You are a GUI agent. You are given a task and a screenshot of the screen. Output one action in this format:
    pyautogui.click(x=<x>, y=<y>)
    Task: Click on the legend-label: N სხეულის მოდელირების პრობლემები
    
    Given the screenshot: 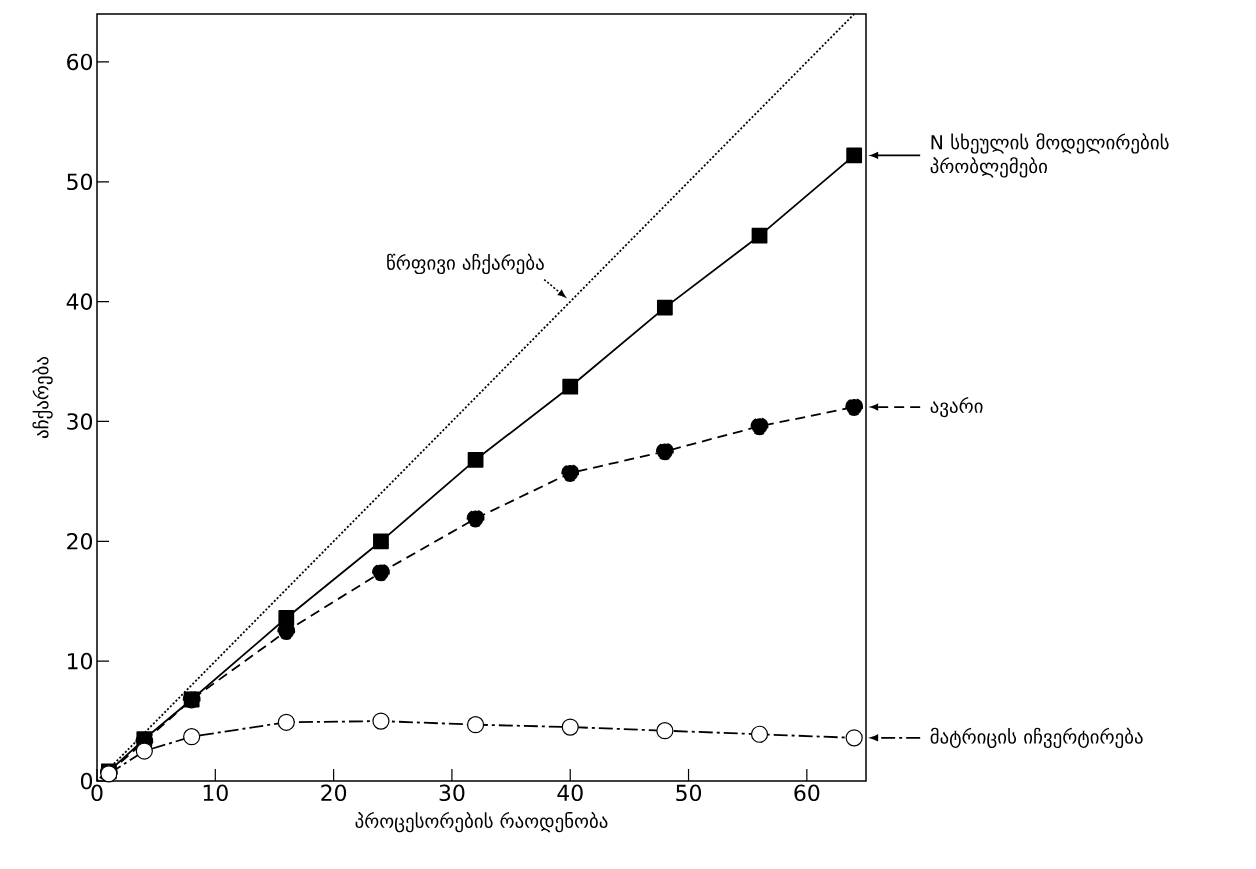 What is the action you would take?
    pyautogui.click(x=1049, y=155)
    